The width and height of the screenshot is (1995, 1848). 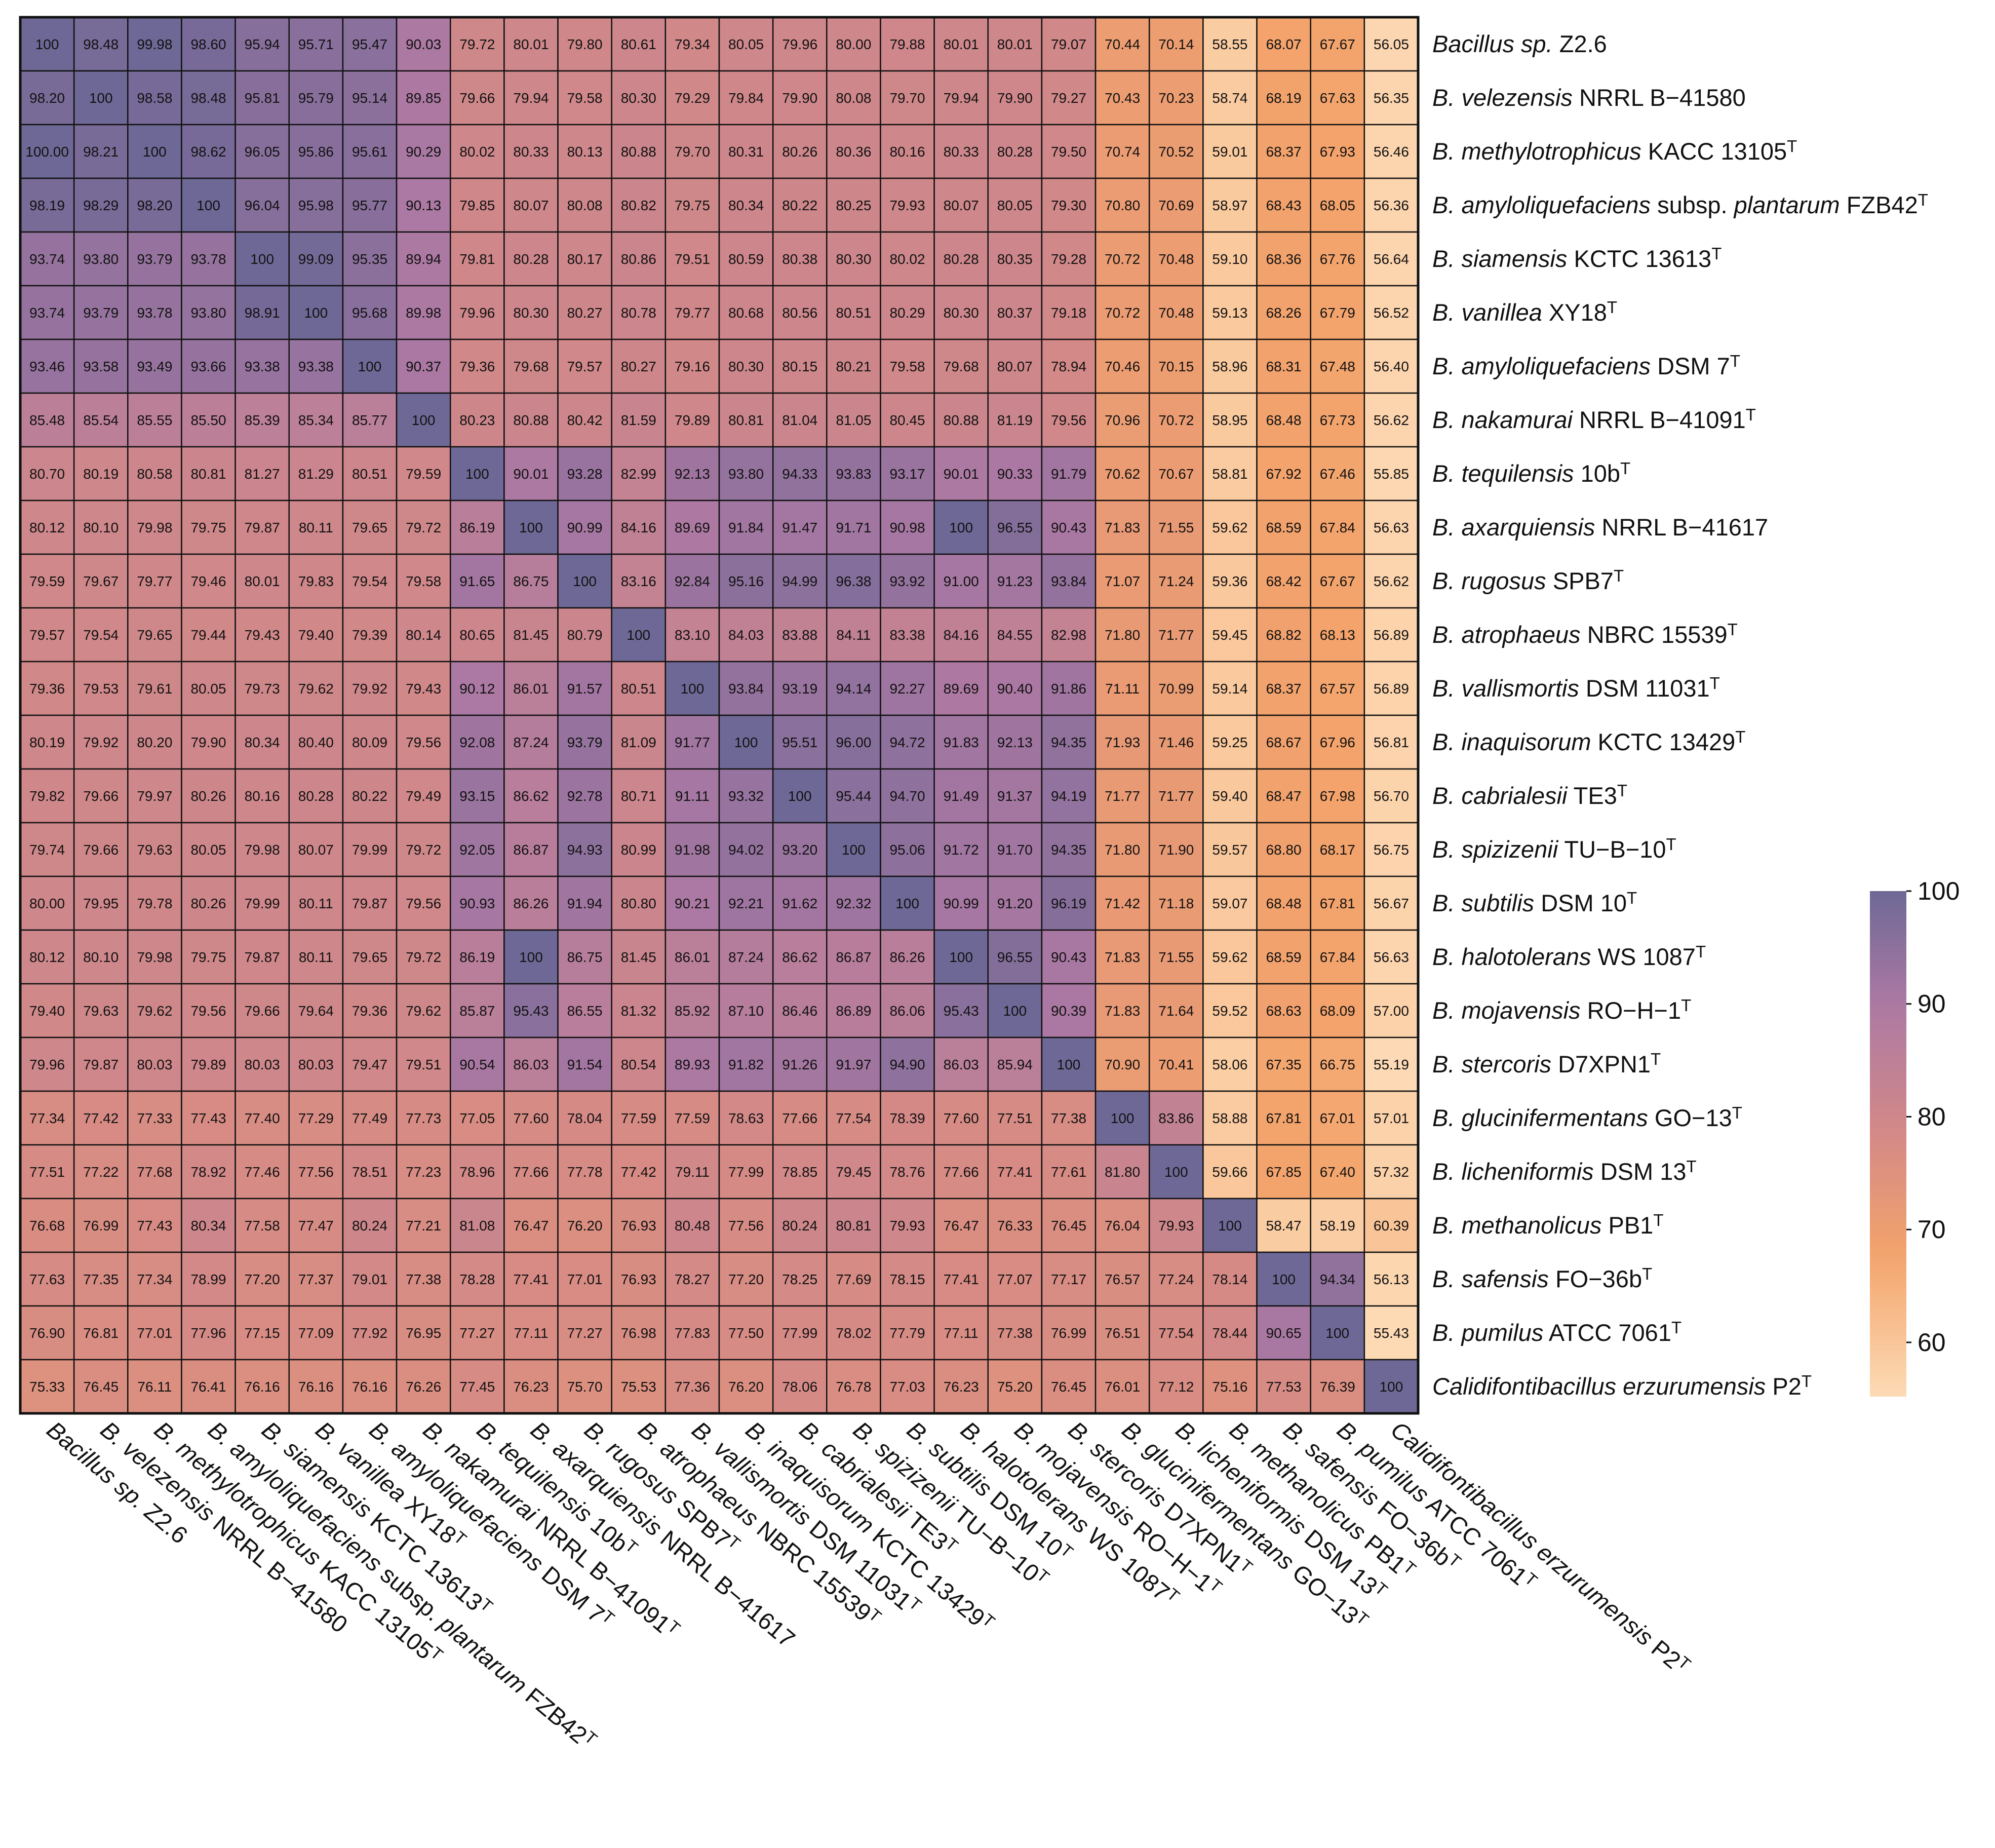 What do you see at coordinates (1520, 43) in the screenshot?
I see `row-label: Bacillus sp. Z2.6` at bounding box center [1520, 43].